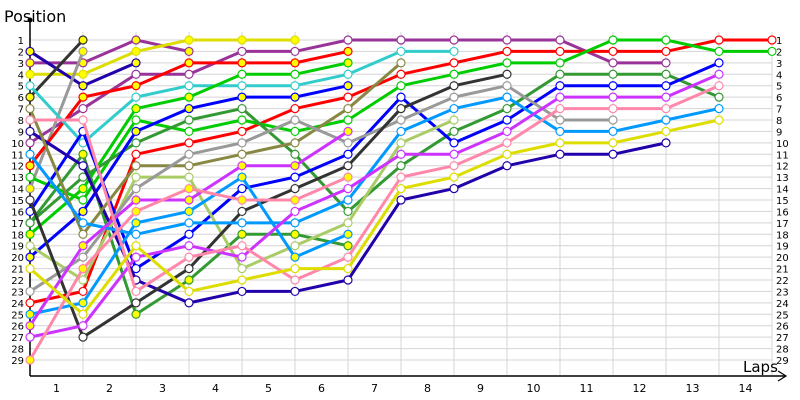  I want to click on y-tick-label-right: 6, so click(779, 98).